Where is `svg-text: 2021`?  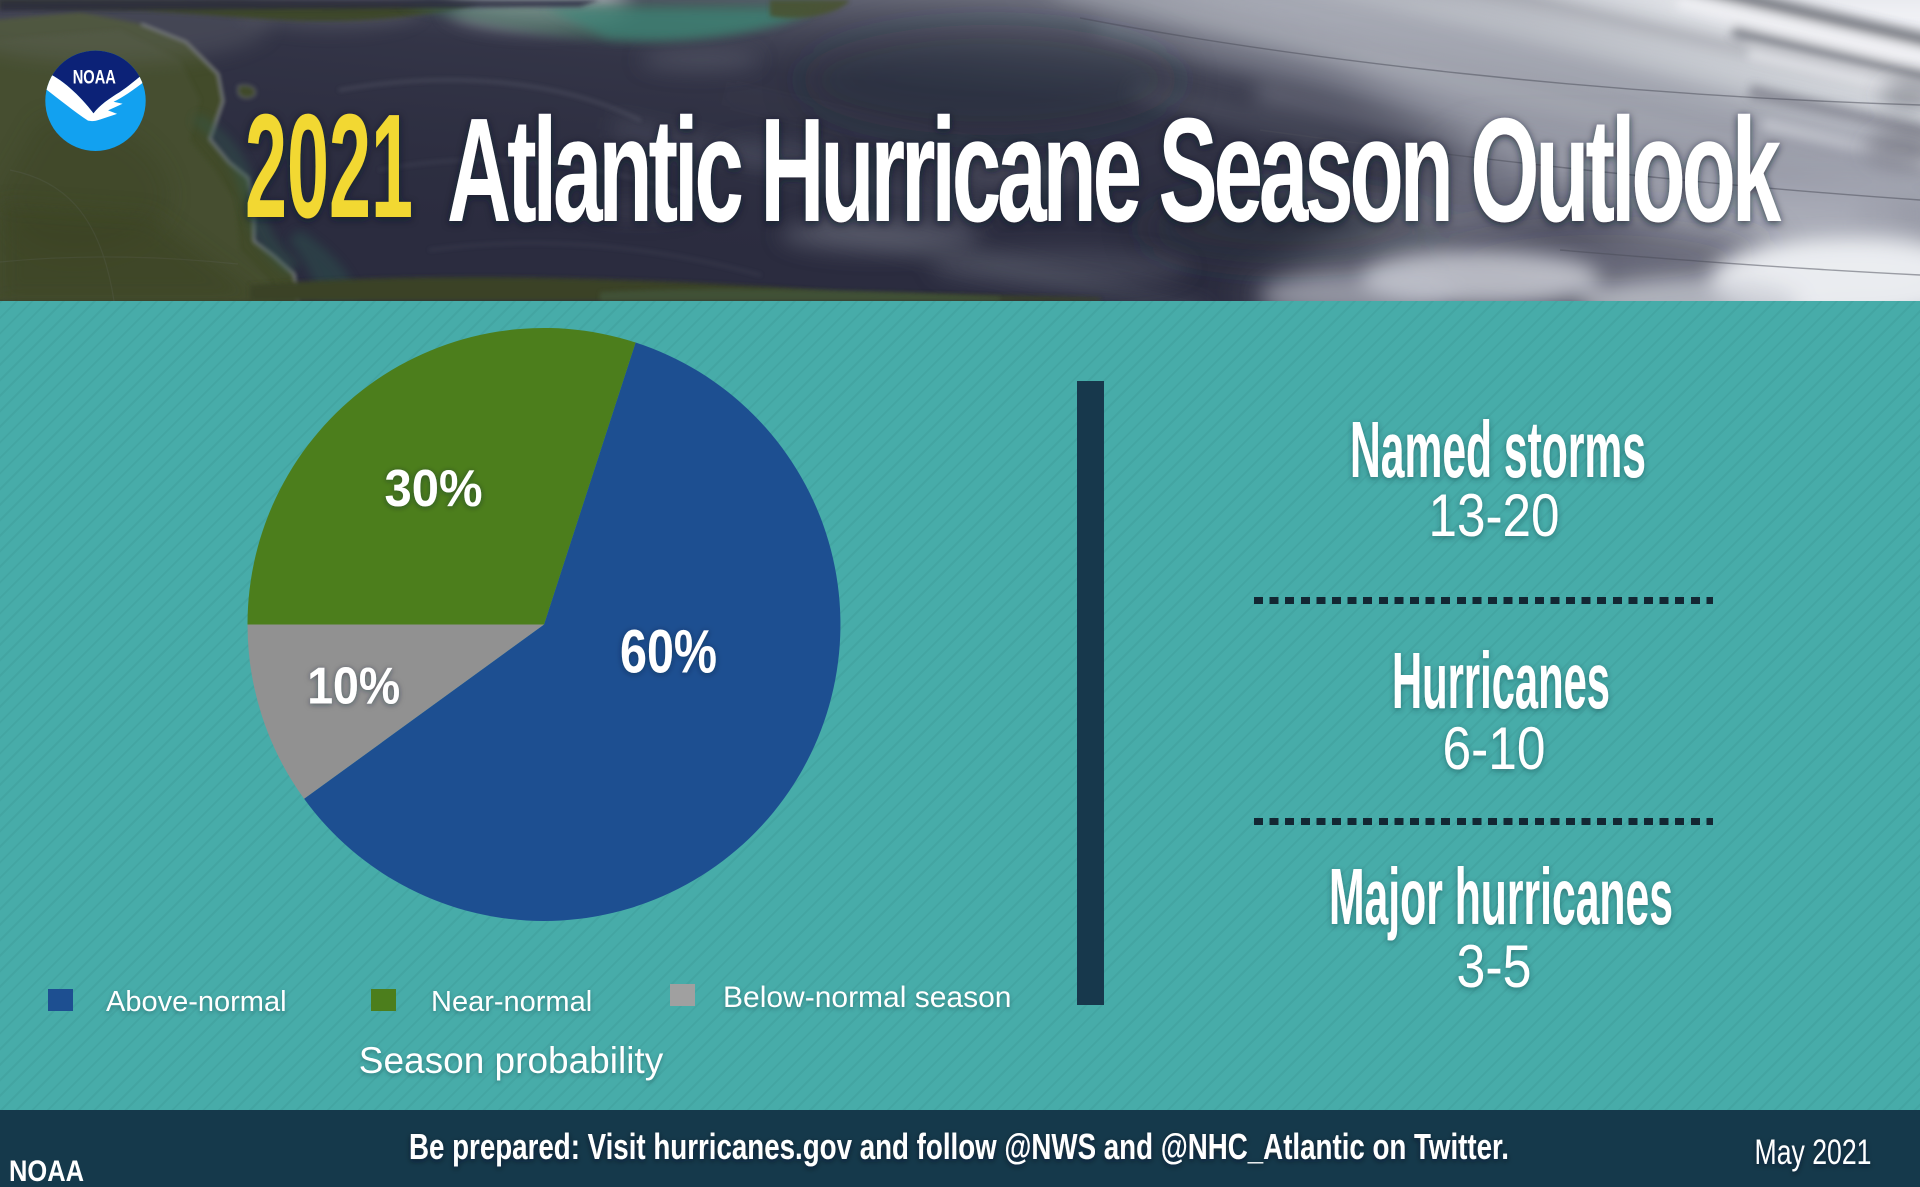 svg-text: 2021 is located at coordinates (329, 166).